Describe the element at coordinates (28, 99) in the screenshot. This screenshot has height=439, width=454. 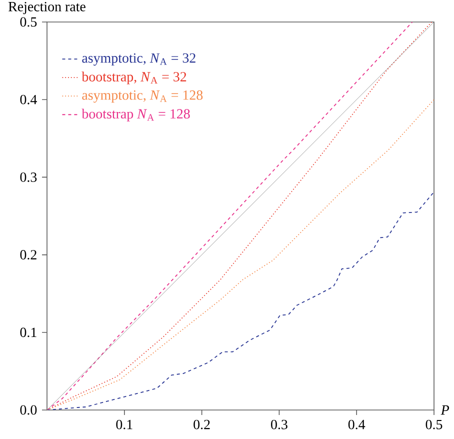
I see `y-tick-label: 0.4` at that location.